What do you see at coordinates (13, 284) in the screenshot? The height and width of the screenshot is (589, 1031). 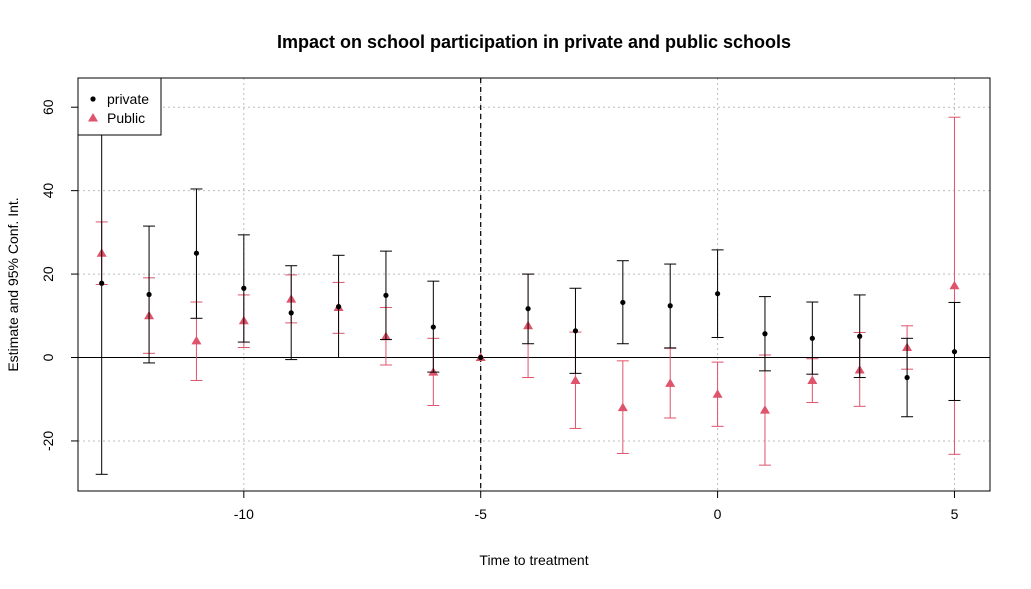 I see `y-axis-label: Estimate and 95% Conf. Int.` at bounding box center [13, 284].